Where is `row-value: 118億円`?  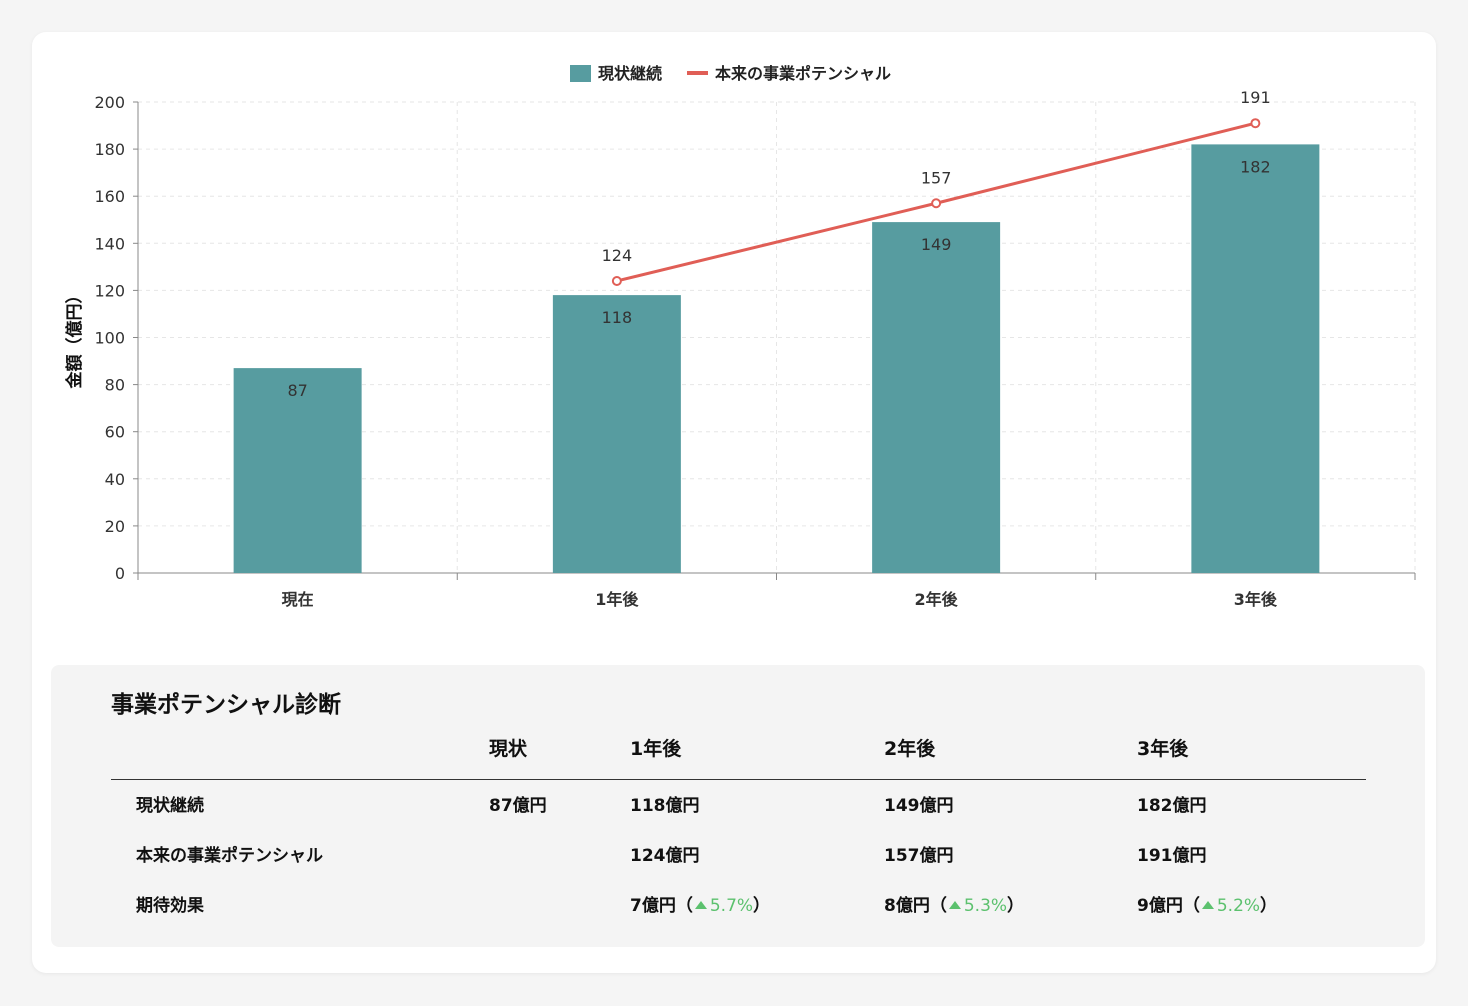
row-value: 118億円 is located at coordinates (665, 806).